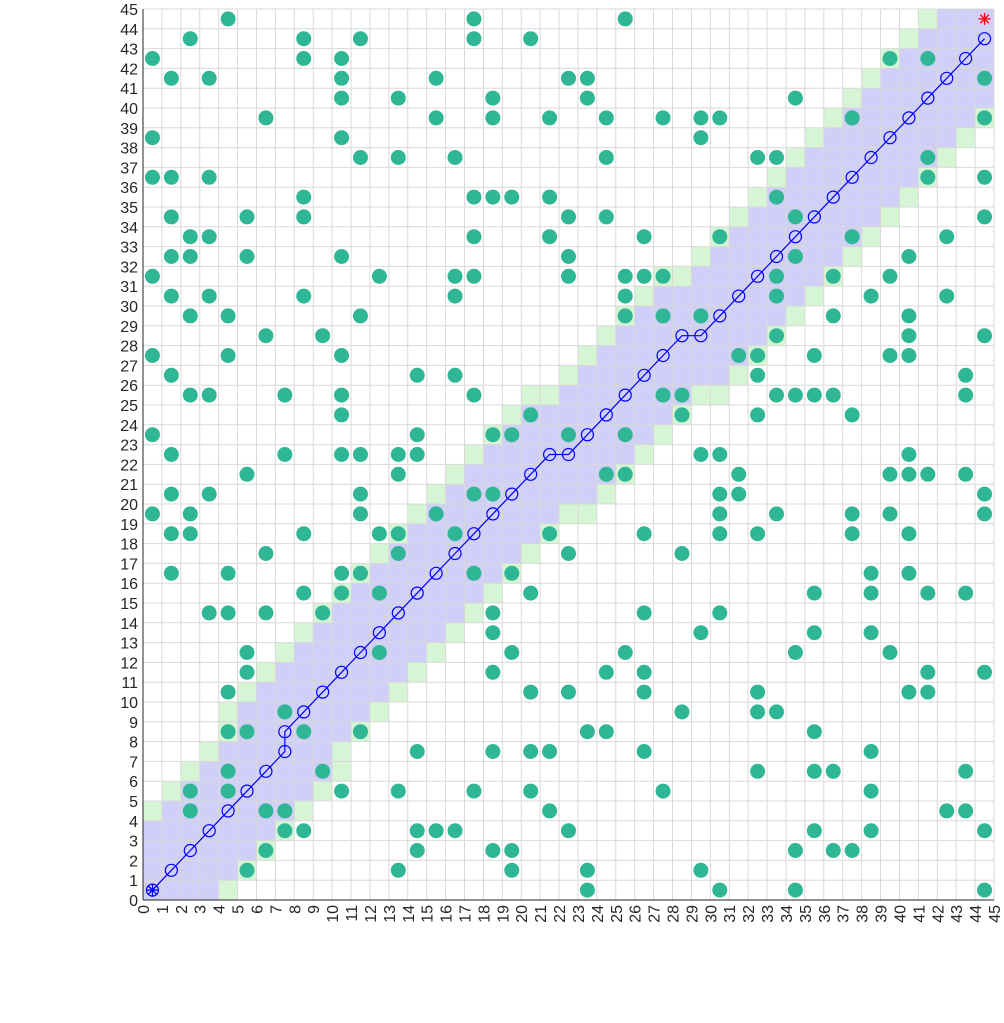 Image resolution: width=1004 pixels, height=1023 pixels. Describe the element at coordinates (730, 914) in the screenshot. I see `x-tick-label: 31` at that location.